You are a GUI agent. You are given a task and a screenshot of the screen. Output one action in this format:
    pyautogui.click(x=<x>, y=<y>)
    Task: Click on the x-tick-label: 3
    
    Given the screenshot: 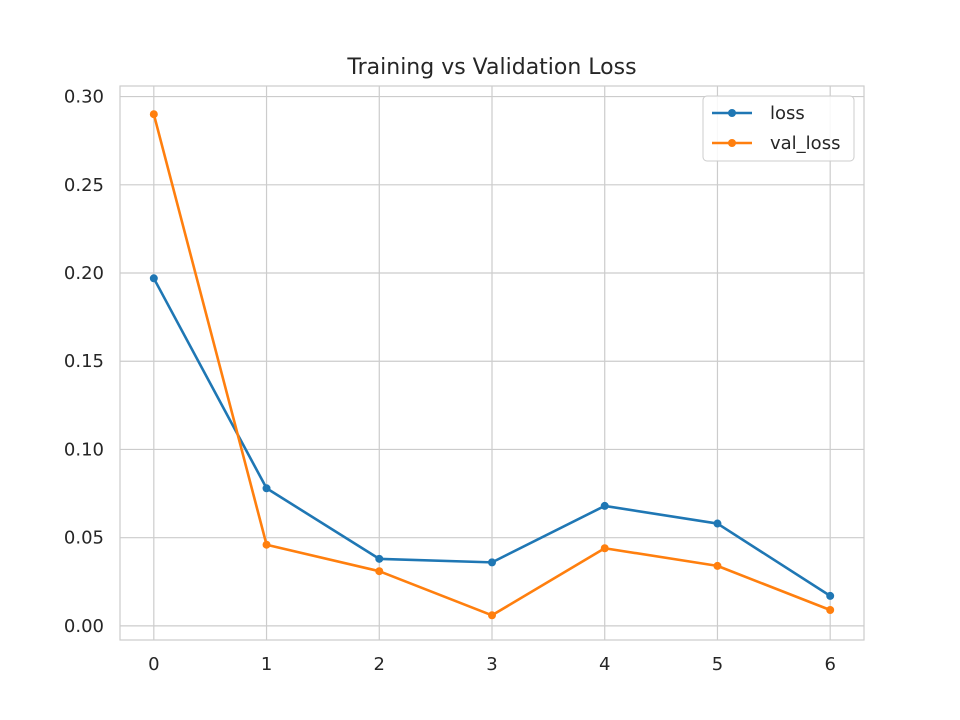 What is the action you would take?
    pyautogui.click(x=491, y=664)
    